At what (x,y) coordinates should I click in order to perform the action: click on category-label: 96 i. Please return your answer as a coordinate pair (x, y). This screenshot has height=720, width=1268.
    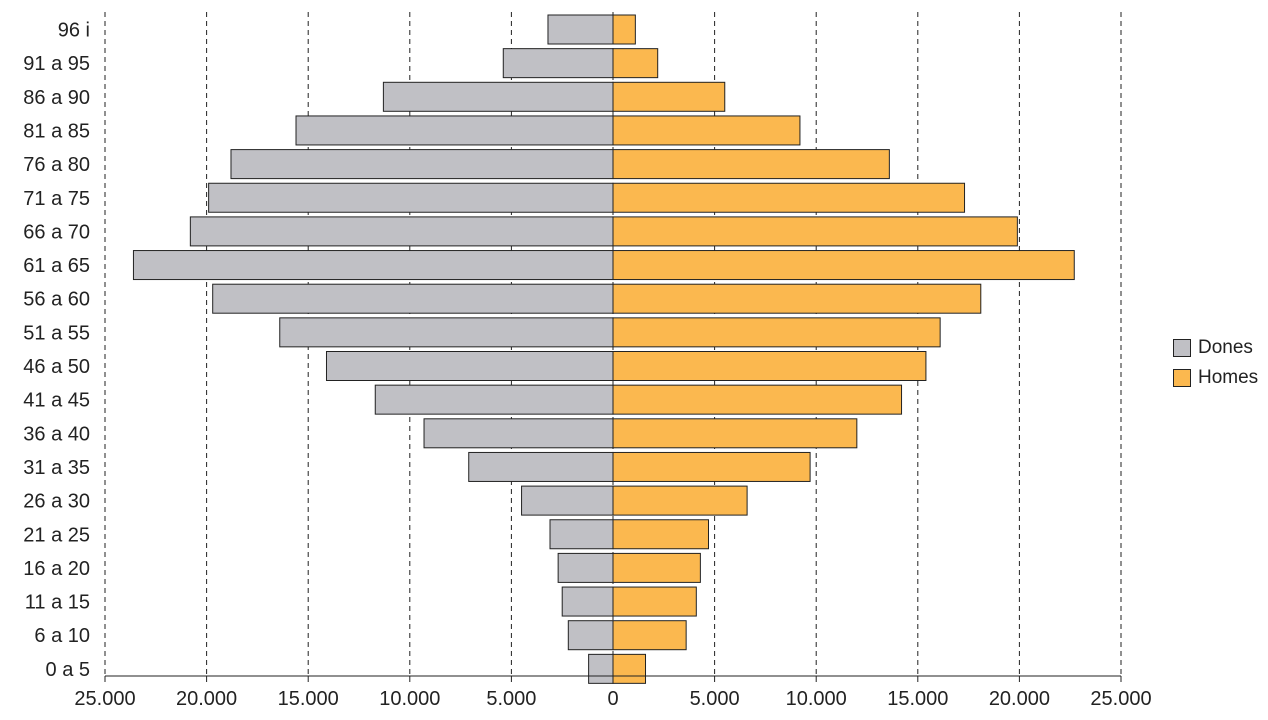
    Looking at the image, I should click on (74, 31).